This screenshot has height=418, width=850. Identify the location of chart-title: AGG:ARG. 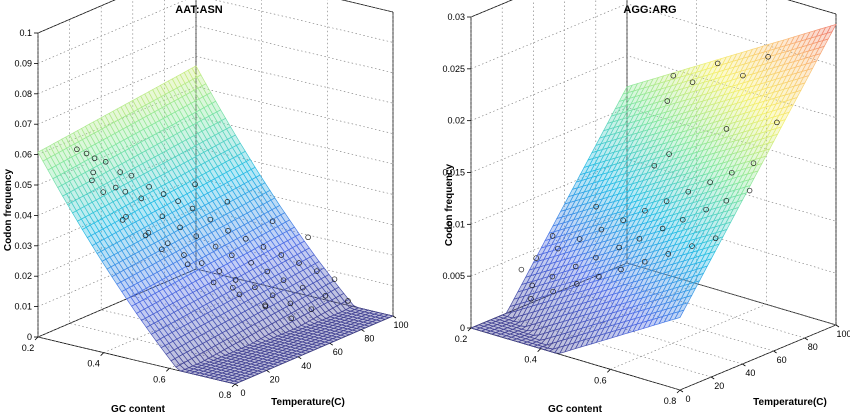
(649, 10).